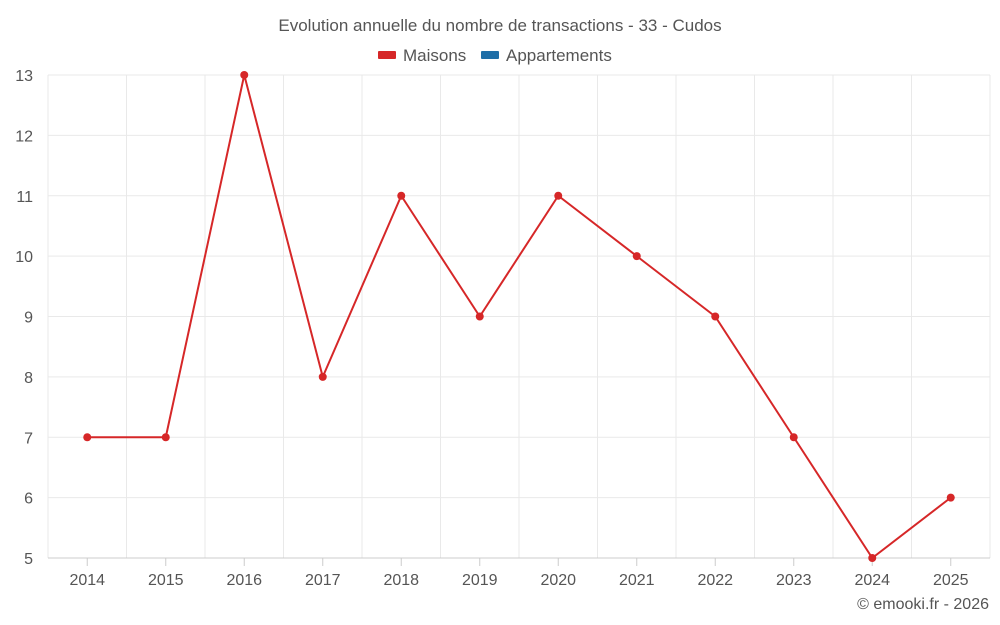  I want to click on y-tick-label: 12, so click(24, 136).